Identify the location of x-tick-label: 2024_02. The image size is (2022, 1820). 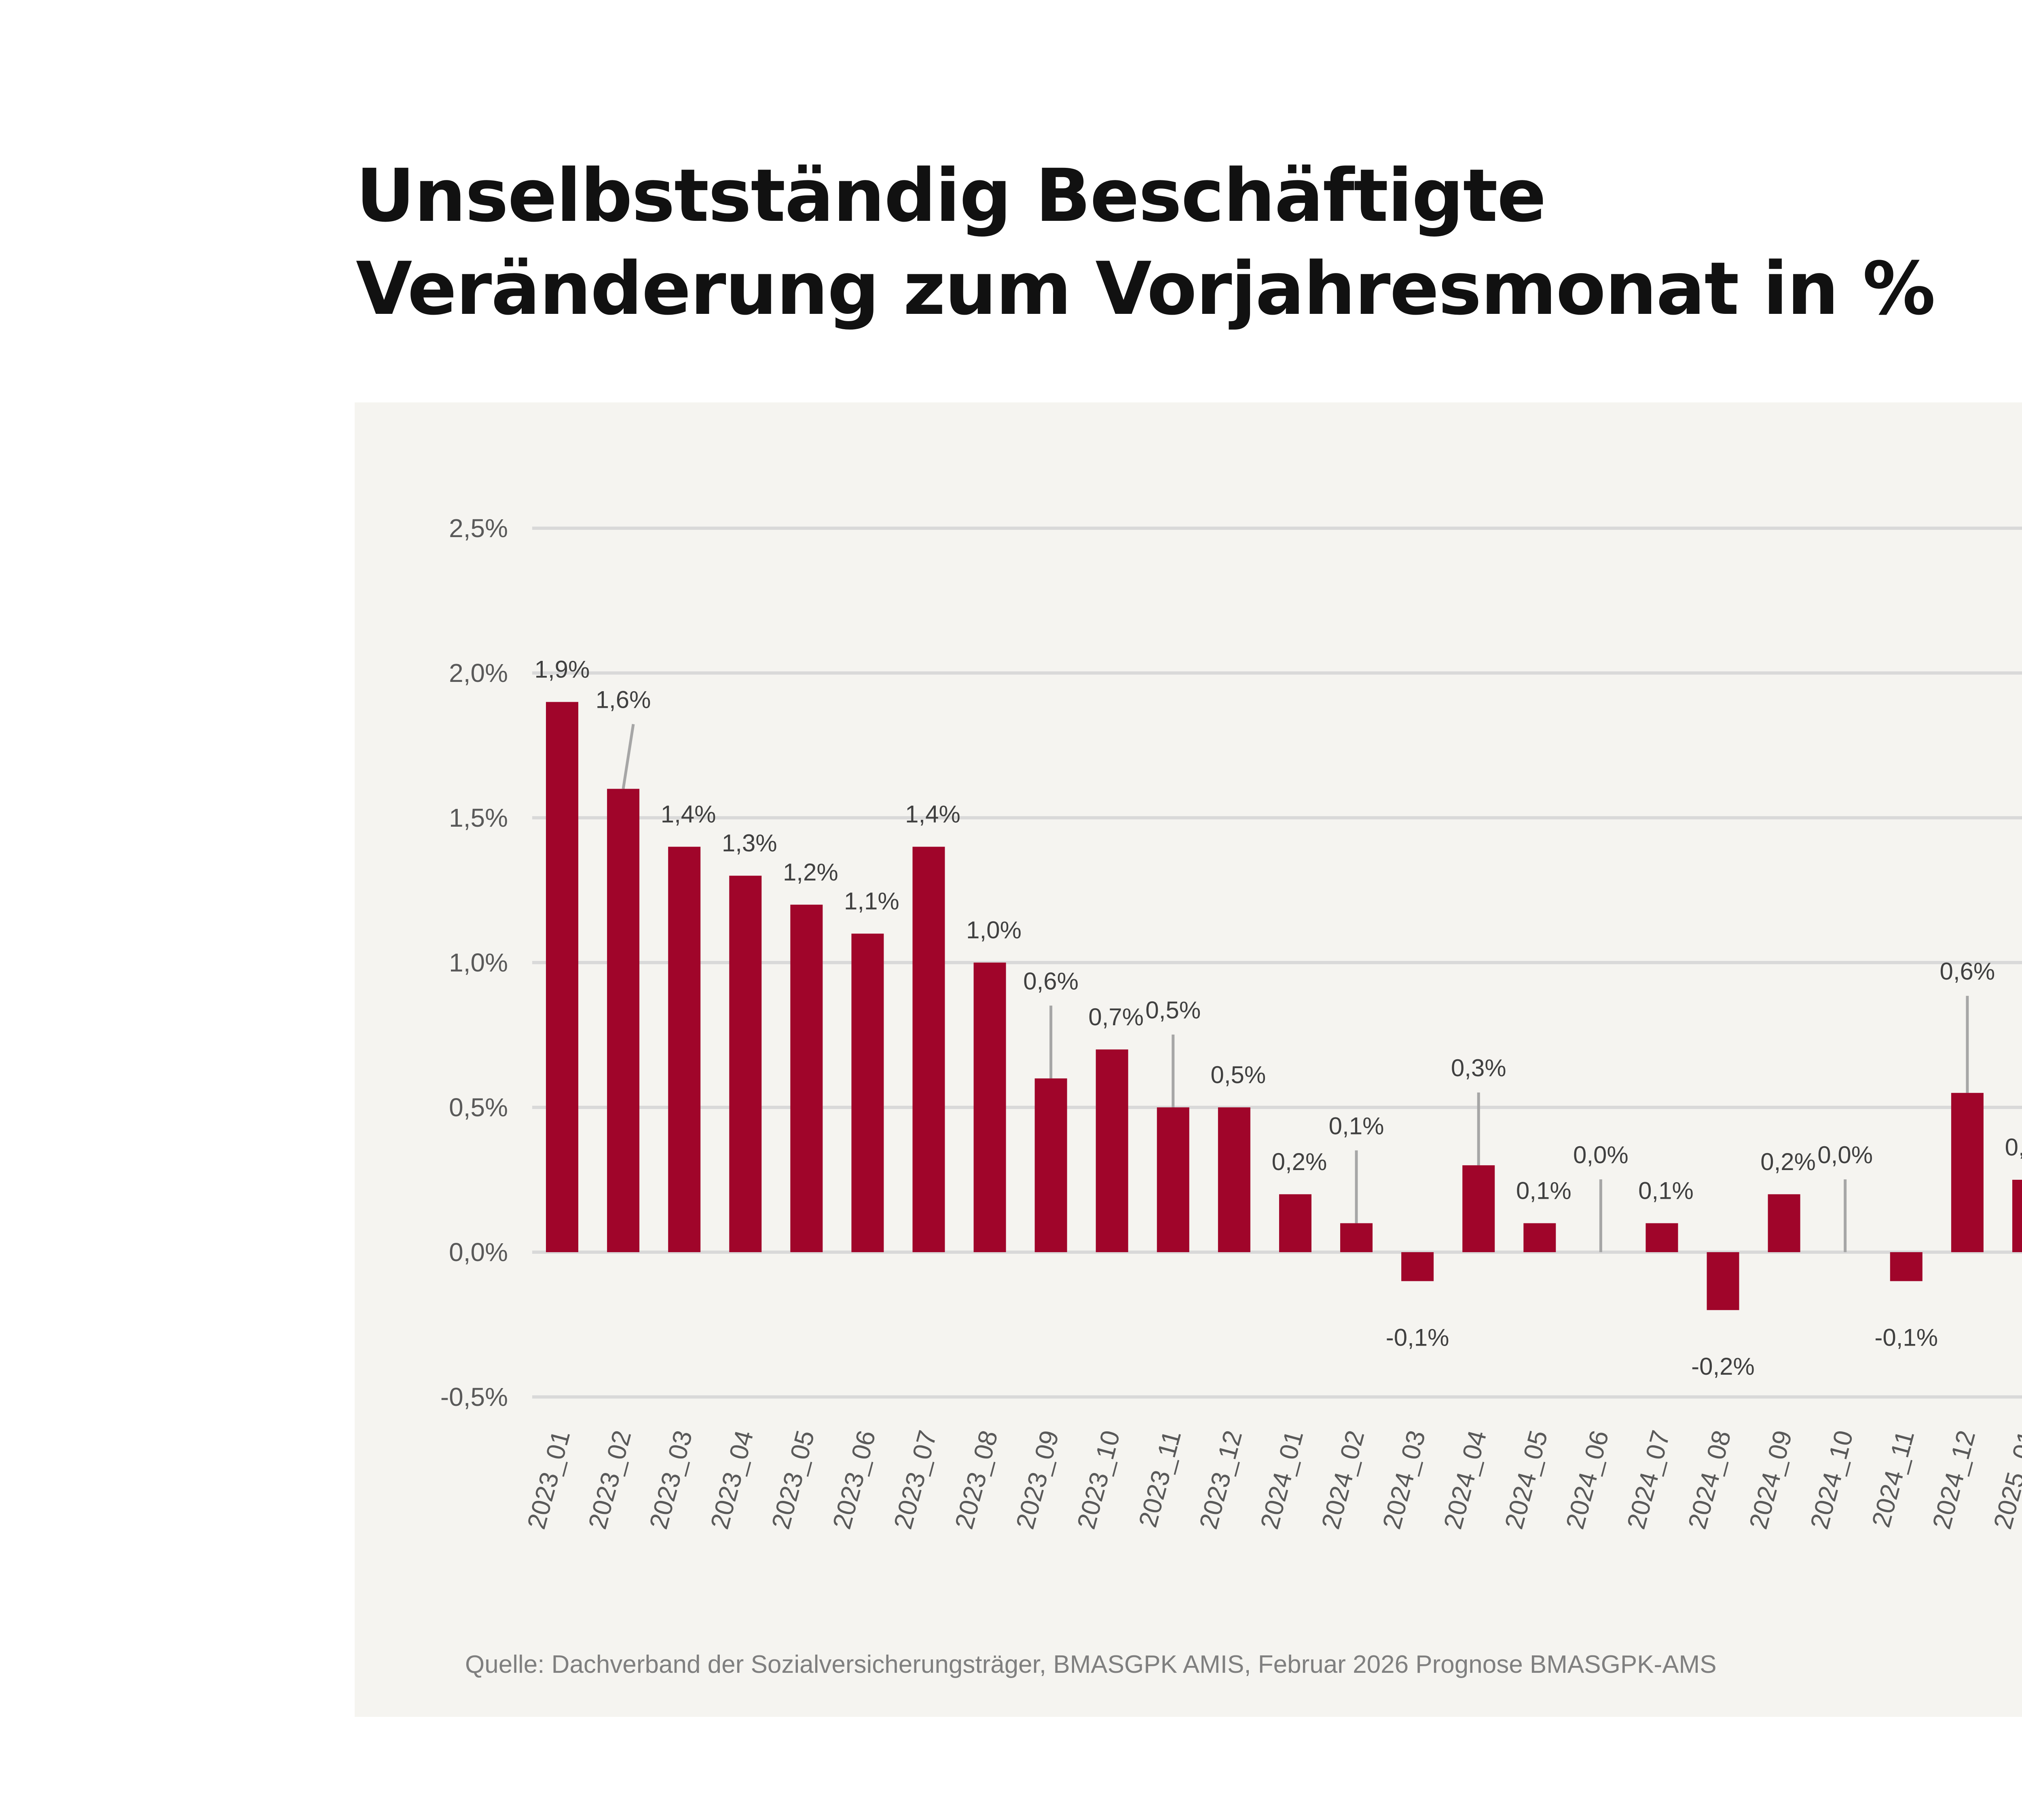
(1343, 1479).